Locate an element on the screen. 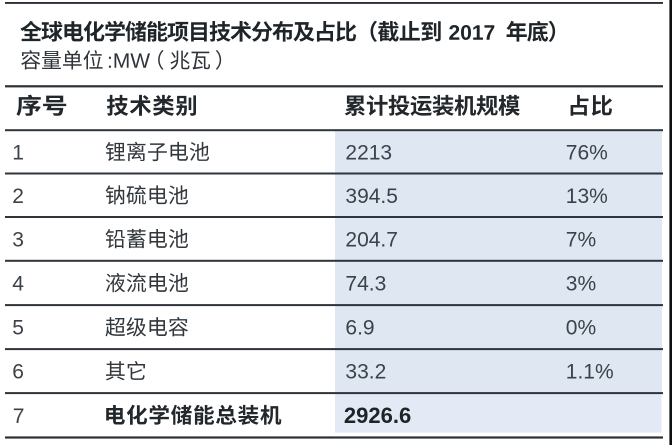  svg-text: 13% is located at coordinates (587, 196).